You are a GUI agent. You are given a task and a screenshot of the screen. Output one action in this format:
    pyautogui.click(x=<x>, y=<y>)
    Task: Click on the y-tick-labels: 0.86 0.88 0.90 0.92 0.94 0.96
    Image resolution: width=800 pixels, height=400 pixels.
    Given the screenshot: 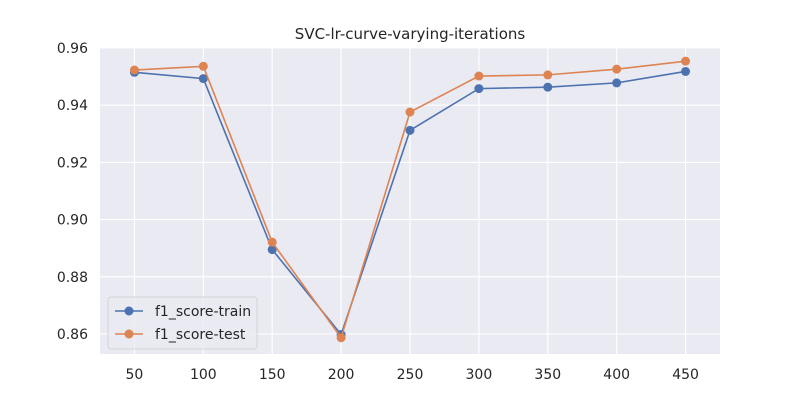 What is the action you would take?
    pyautogui.click(x=72, y=192)
    